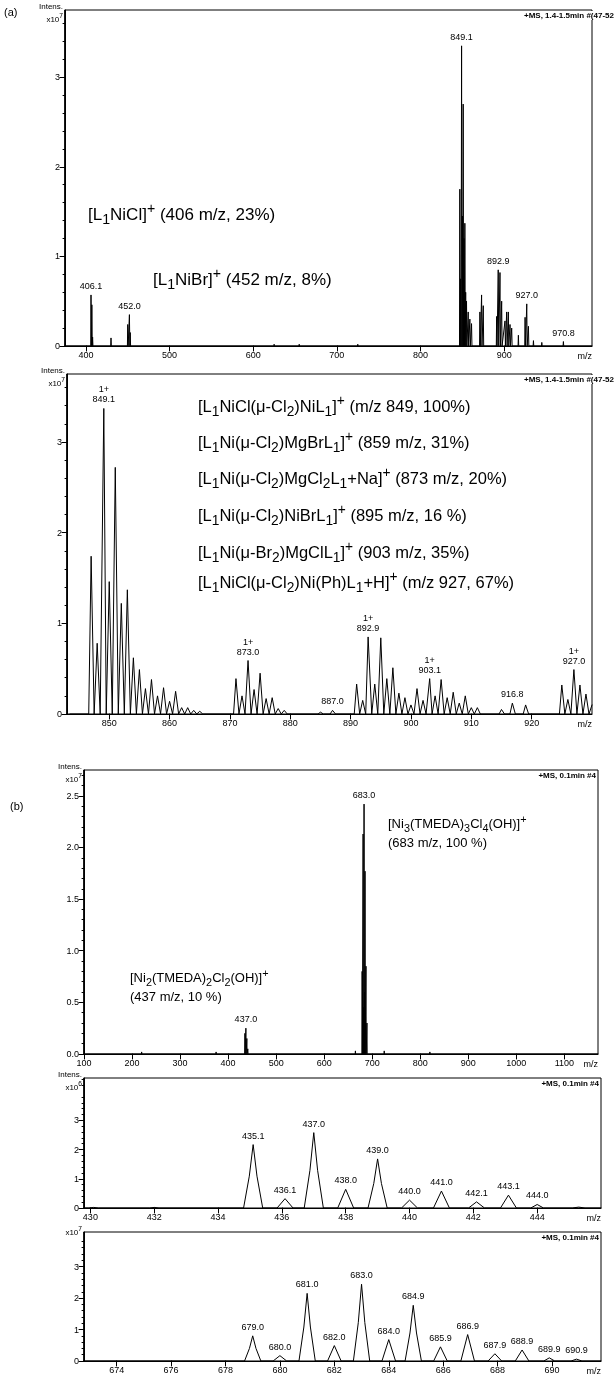 The width and height of the screenshot is (614, 1375). Describe the element at coordinates (346, 1216) in the screenshot. I see `x-tick-label: 438` at that location.